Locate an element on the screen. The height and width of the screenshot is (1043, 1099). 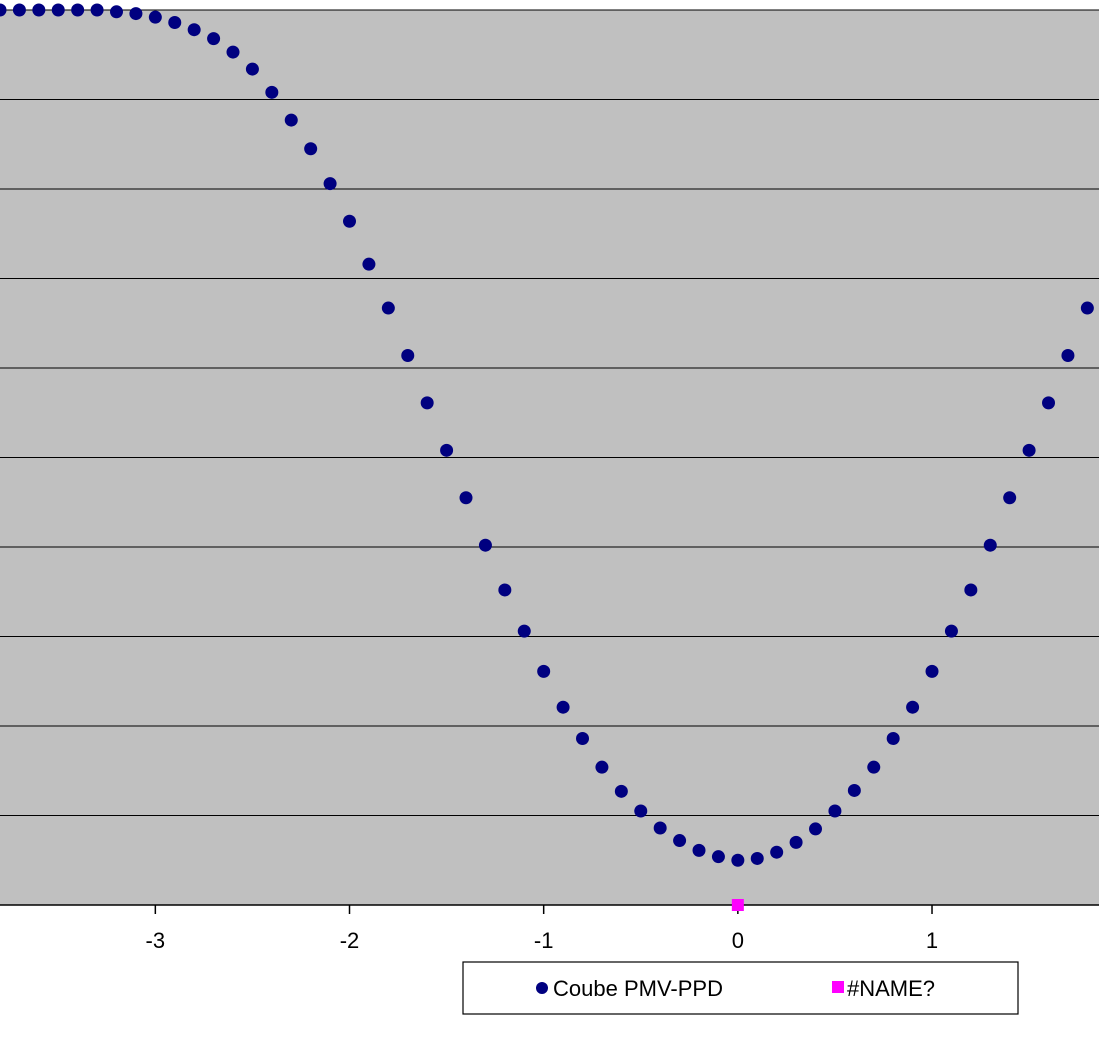
legend: Coube PMV-PPD #NAME? is located at coordinates (740, 988).